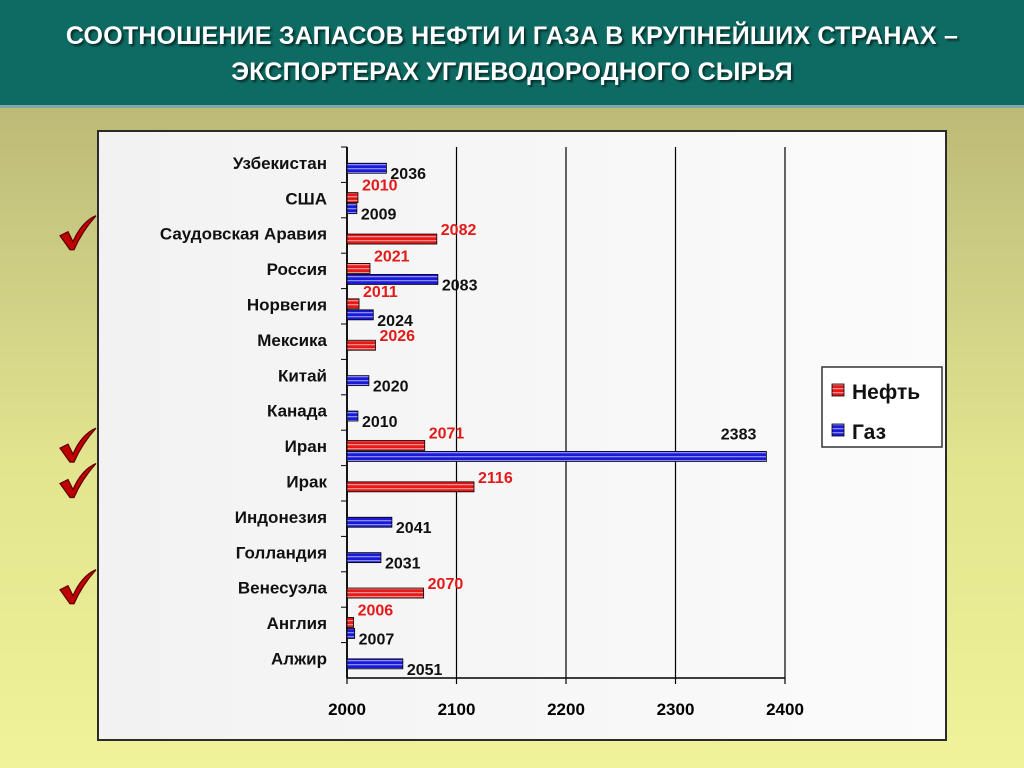 This screenshot has height=768, width=1024. Describe the element at coordinates (281, 552) in the screenshot. I see `category-label: Голландия` at that location.